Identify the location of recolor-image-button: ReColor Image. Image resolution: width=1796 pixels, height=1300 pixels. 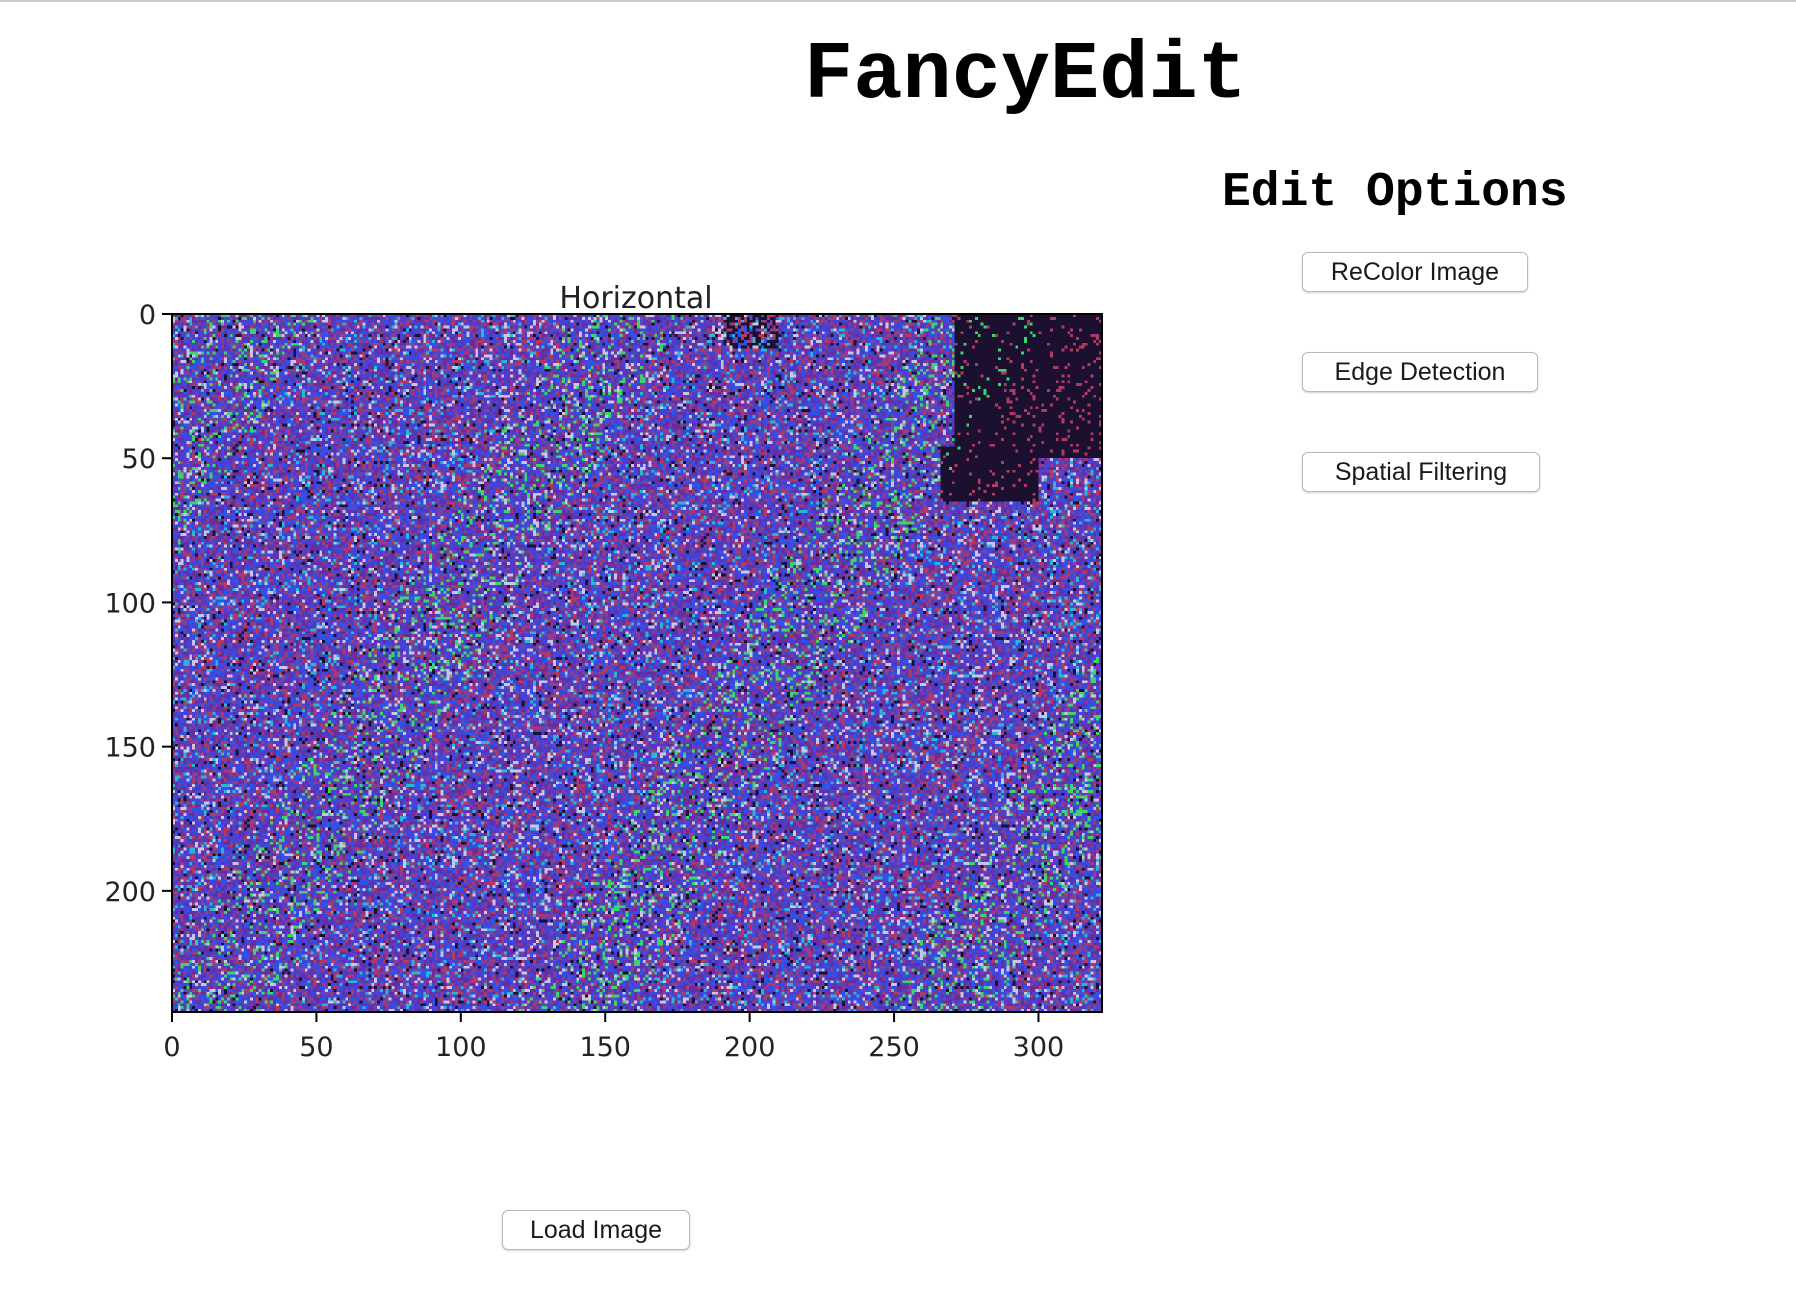
(1415, 272).